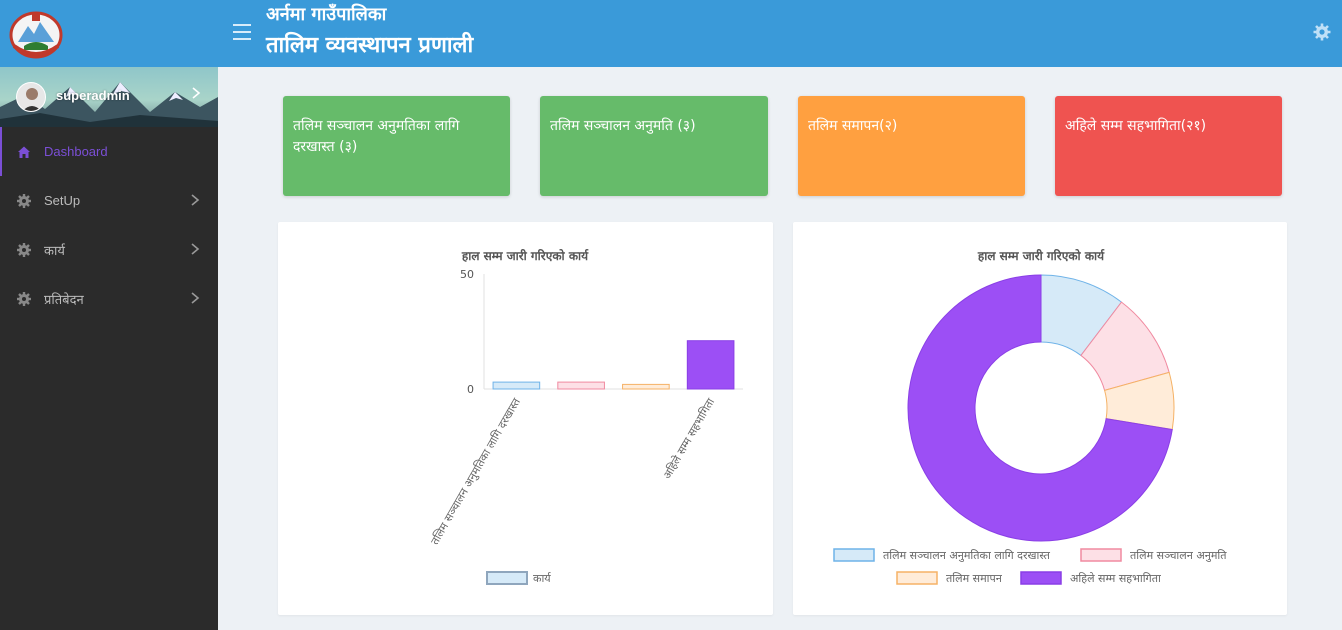  What do you see at coordinates (967, 555) in the screenshot?
I see `legend-label: तलिम सञ्चालन अनुमतिका लागि दरखास्त` at bounding box center [967, 555].